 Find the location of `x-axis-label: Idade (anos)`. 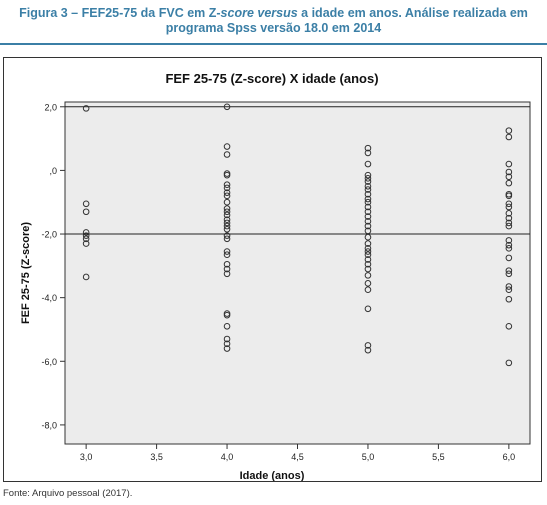

x-axis-label: Idade (anos) is located at coordinates (272, 475).